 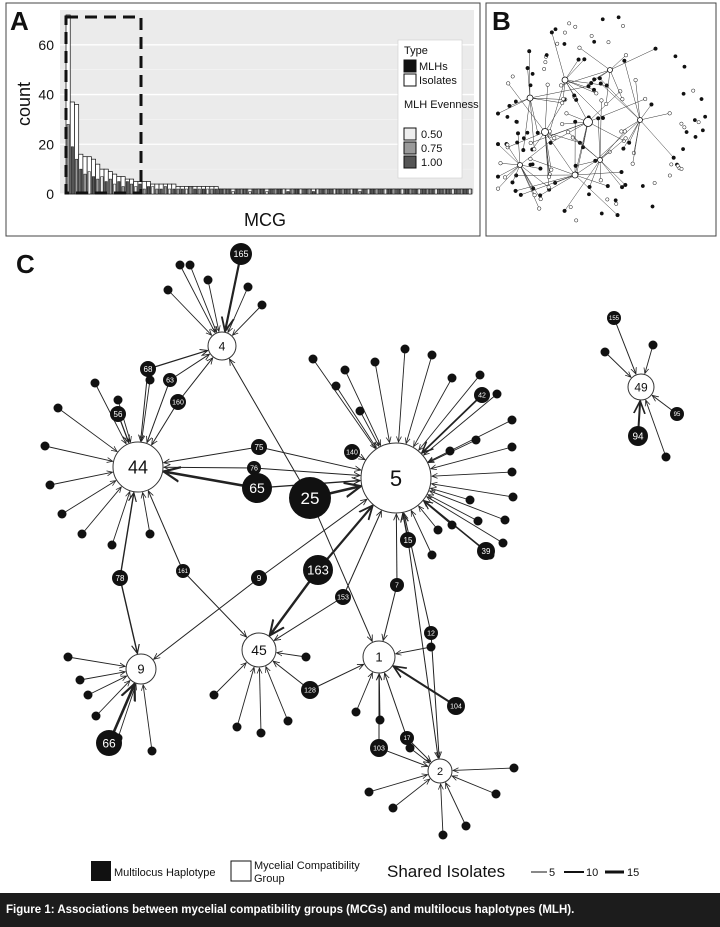 What do you see at coordinates (641, 387) in the screenshot?
I see `mcg-node` at bounding box center [641, 387].